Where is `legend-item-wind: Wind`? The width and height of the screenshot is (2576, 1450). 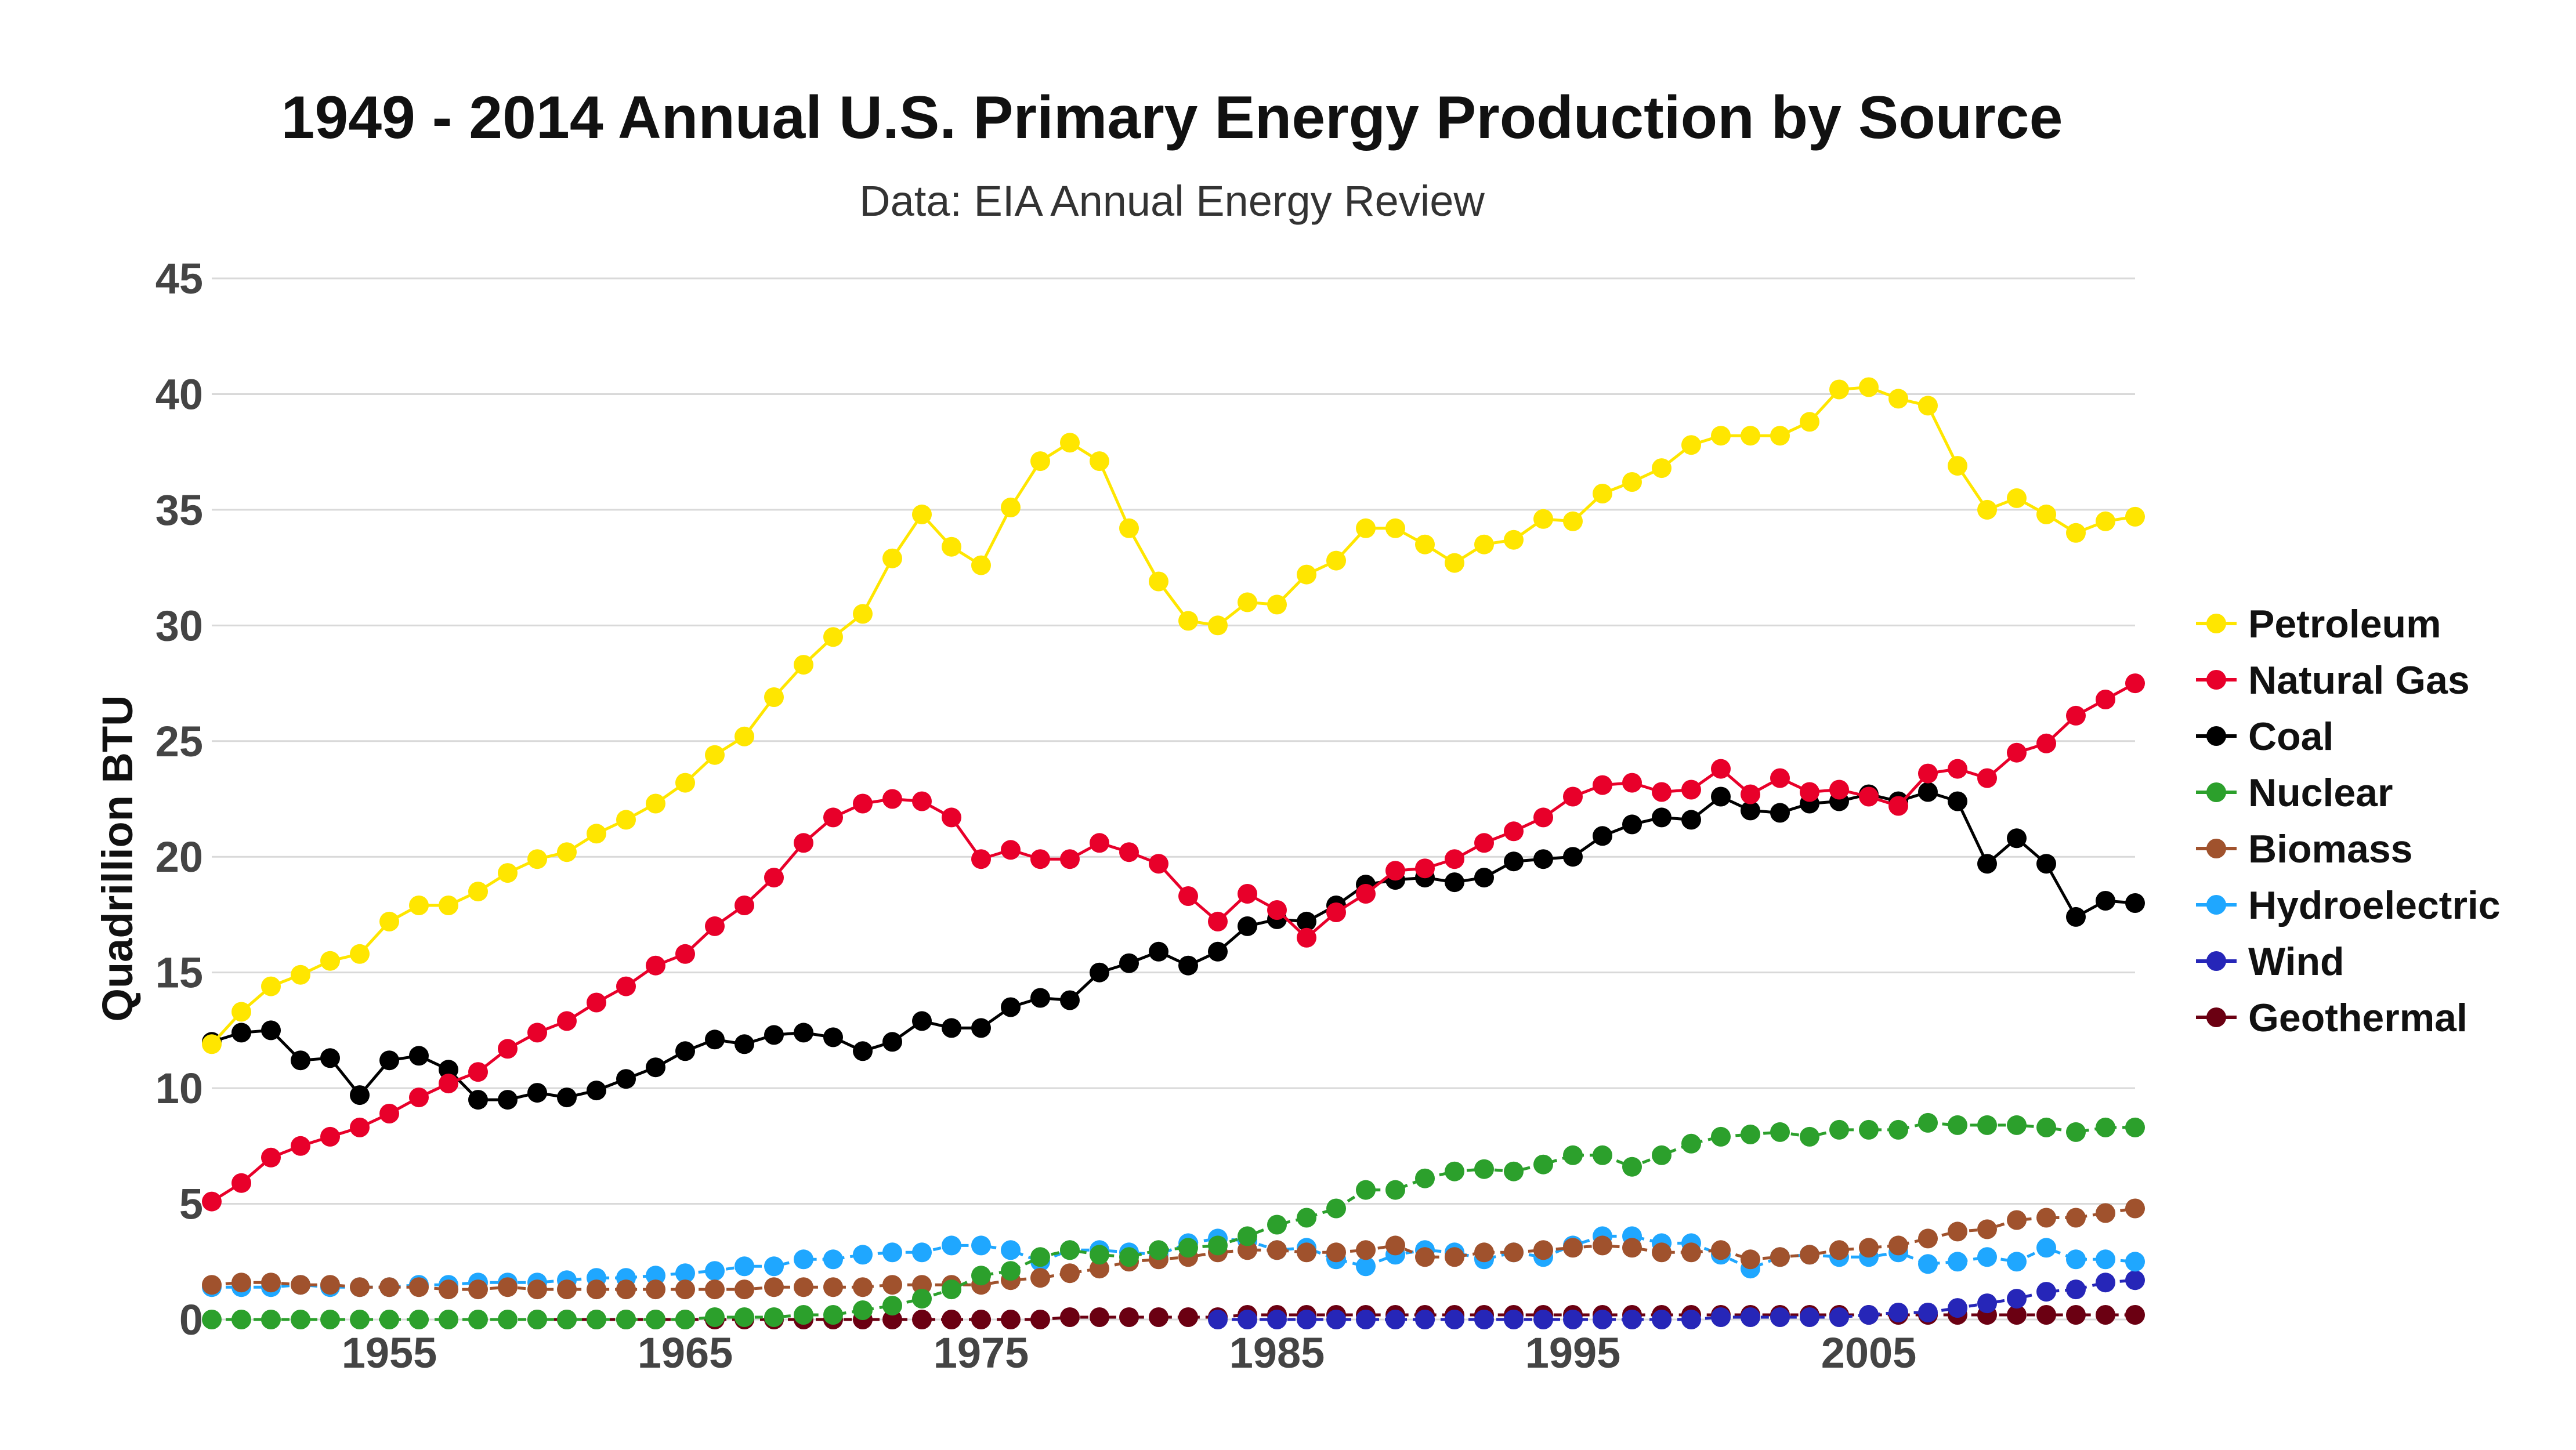 legend-item-wind: Wind is located at coordinates (2270, 962).